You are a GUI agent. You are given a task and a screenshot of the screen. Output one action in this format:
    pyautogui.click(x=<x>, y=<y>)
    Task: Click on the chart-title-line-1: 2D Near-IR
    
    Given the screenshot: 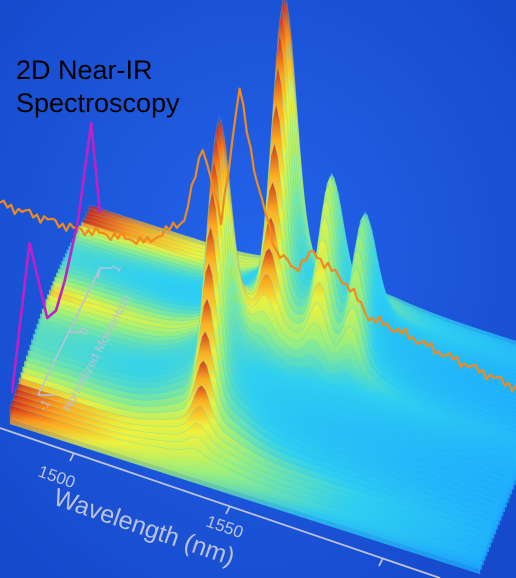 What is the action you would take?
    pyautogui.click(x=84, y=70)
    